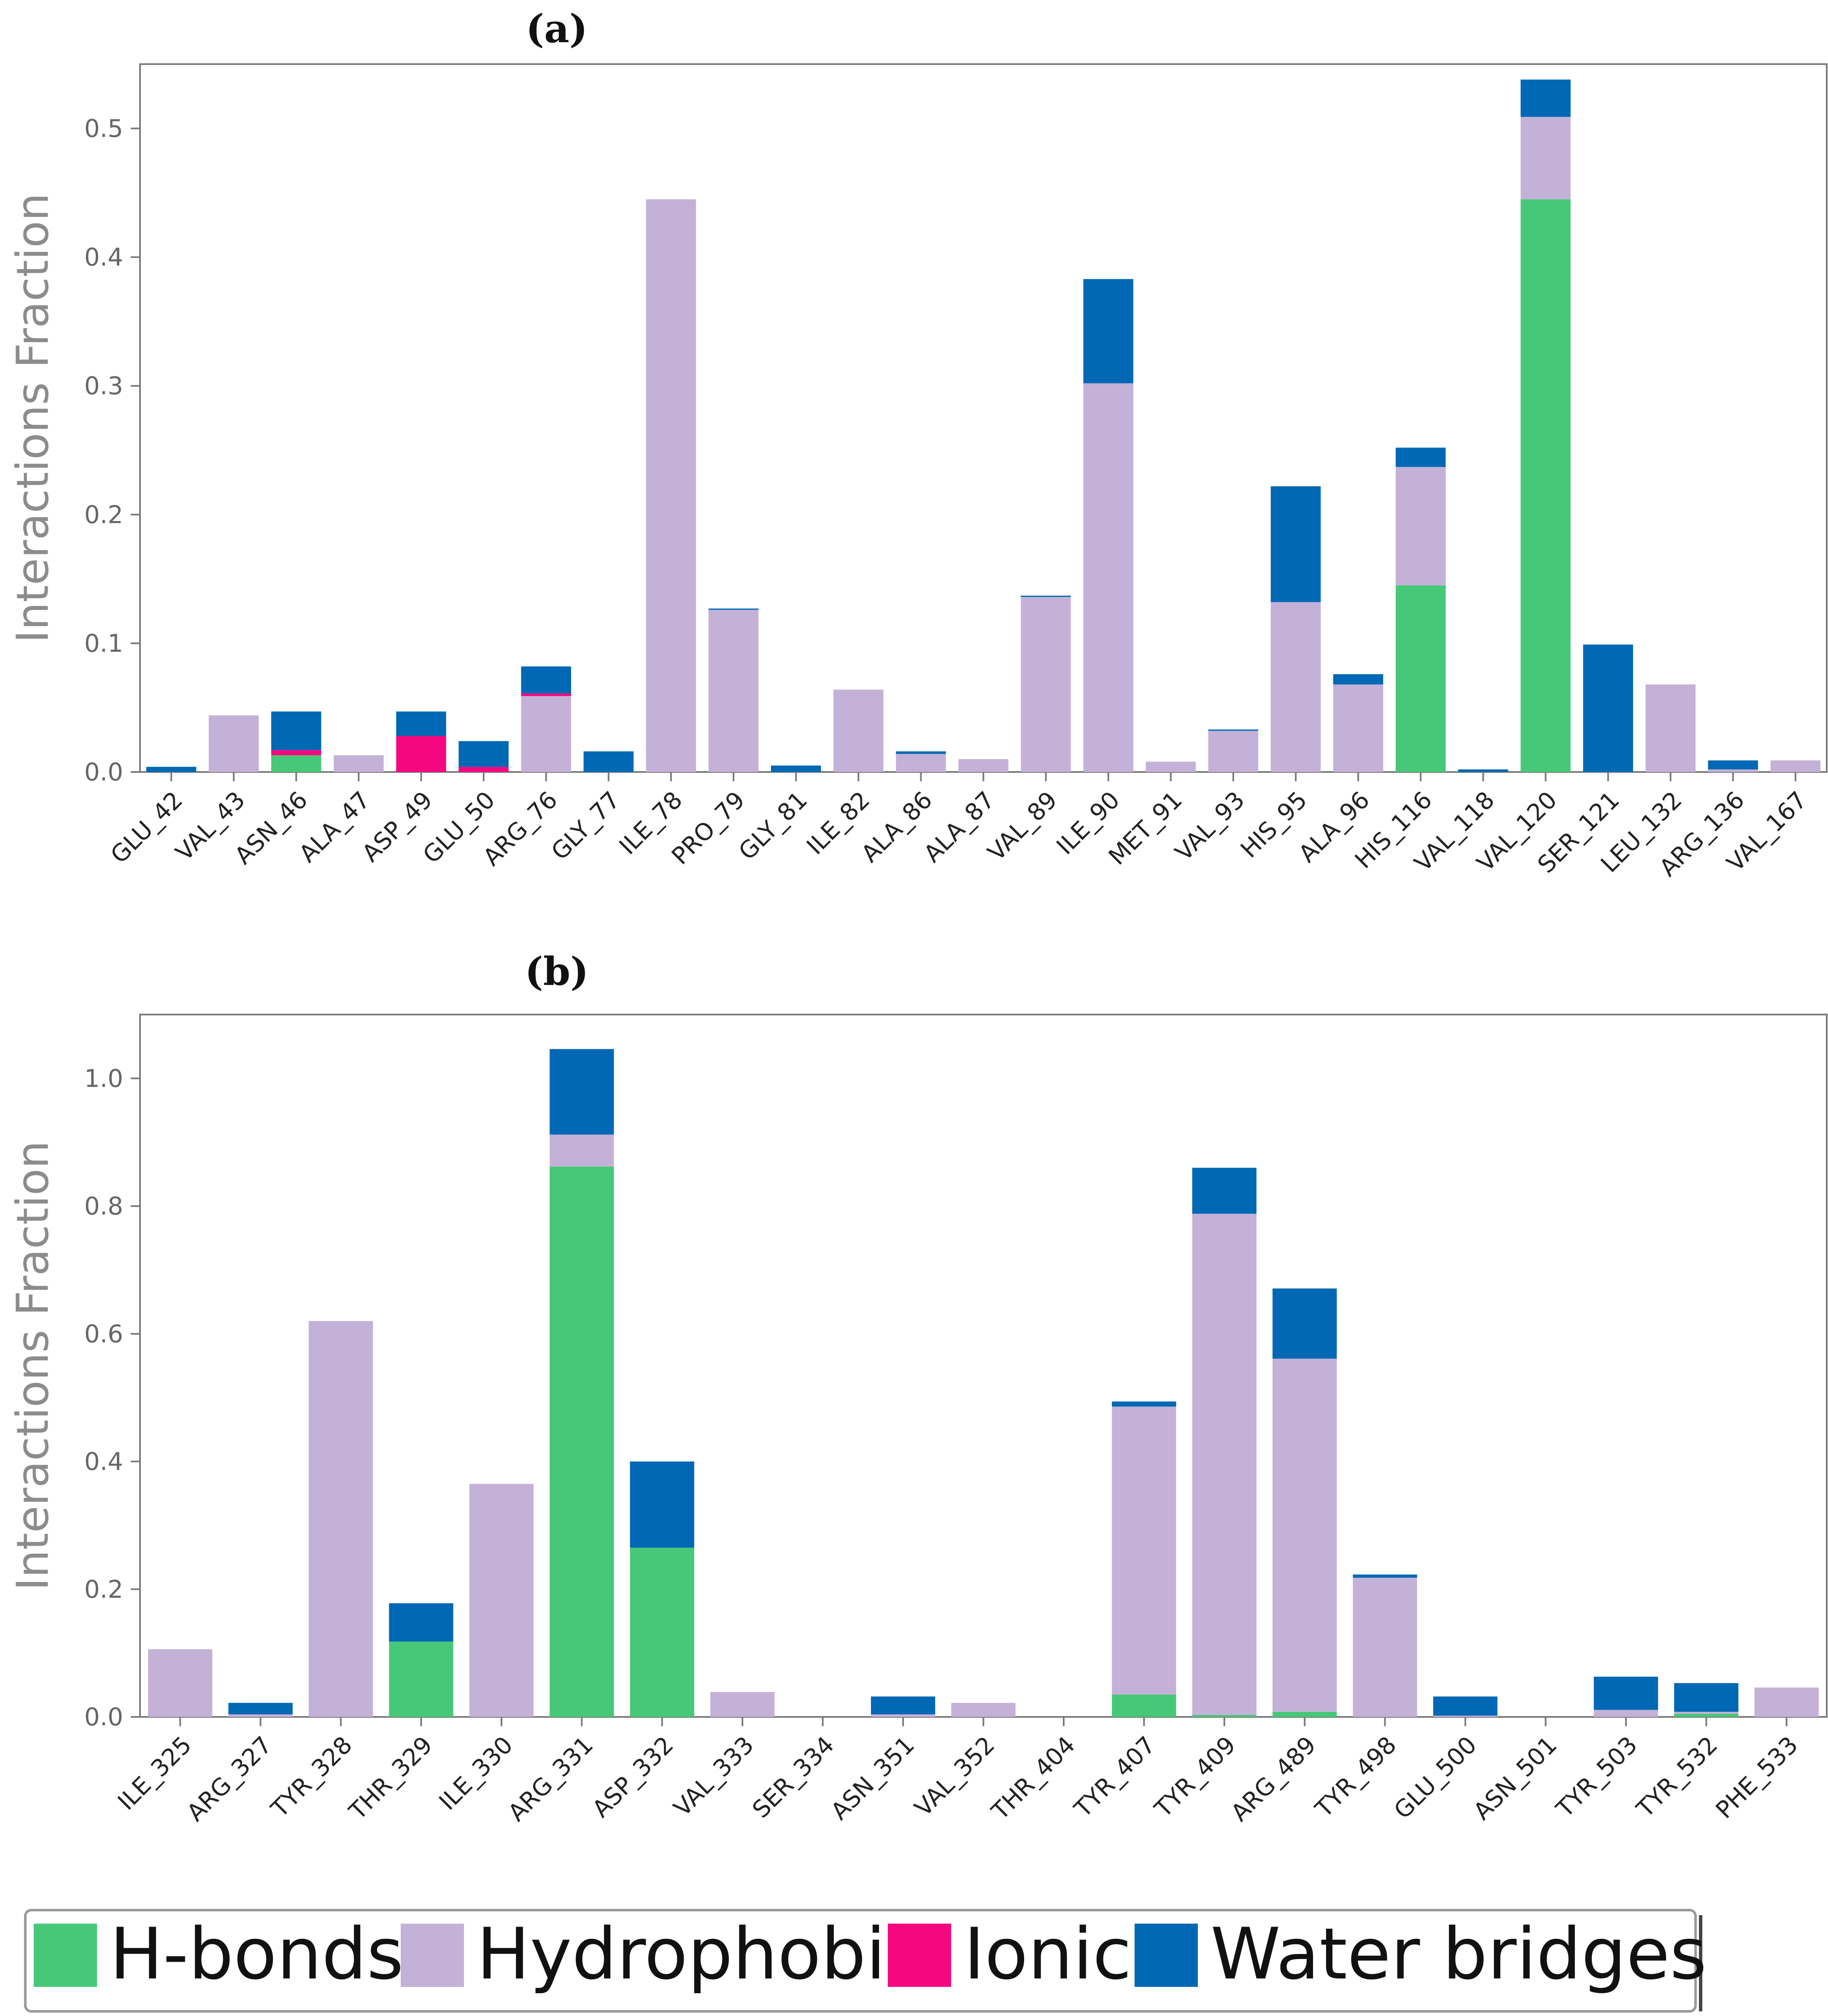 This screenshot has height=2016, width=1828. I want to click on legend-label-ionic: Ionic, so click(1048, 1954).